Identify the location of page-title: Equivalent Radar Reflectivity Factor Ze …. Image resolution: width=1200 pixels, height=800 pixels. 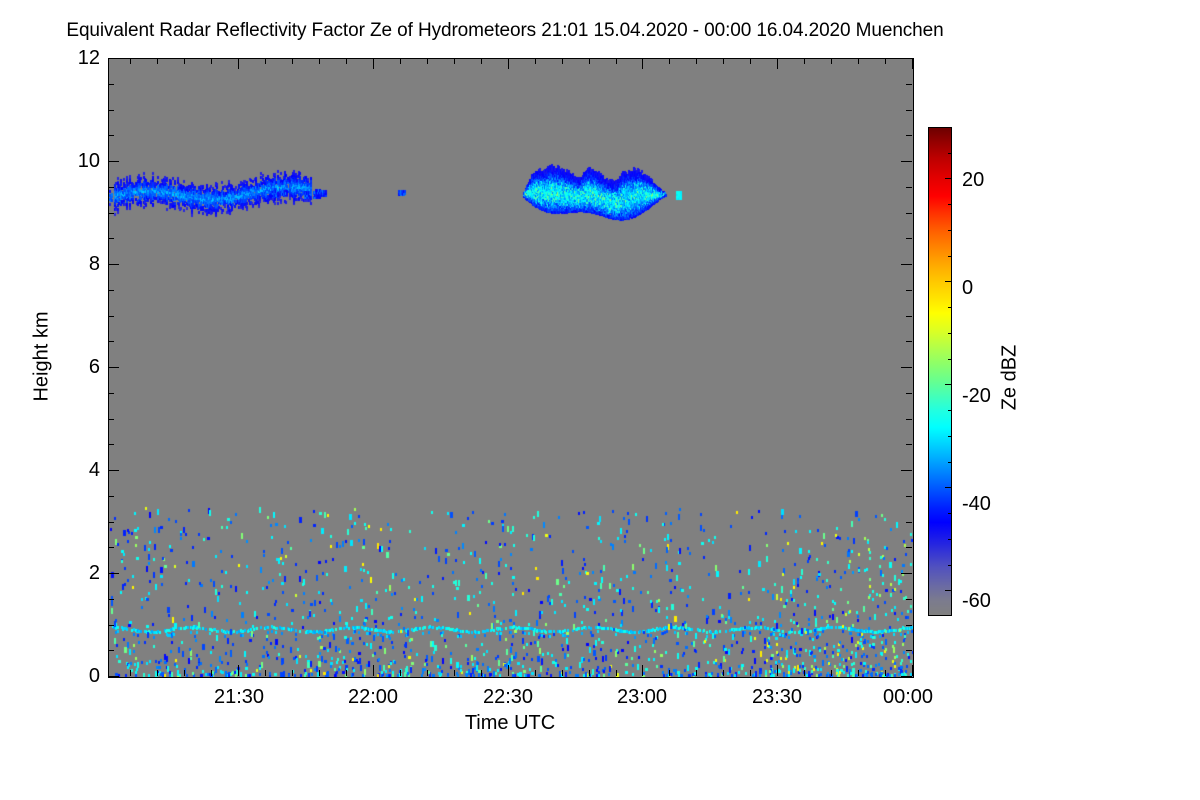
(505, 30).